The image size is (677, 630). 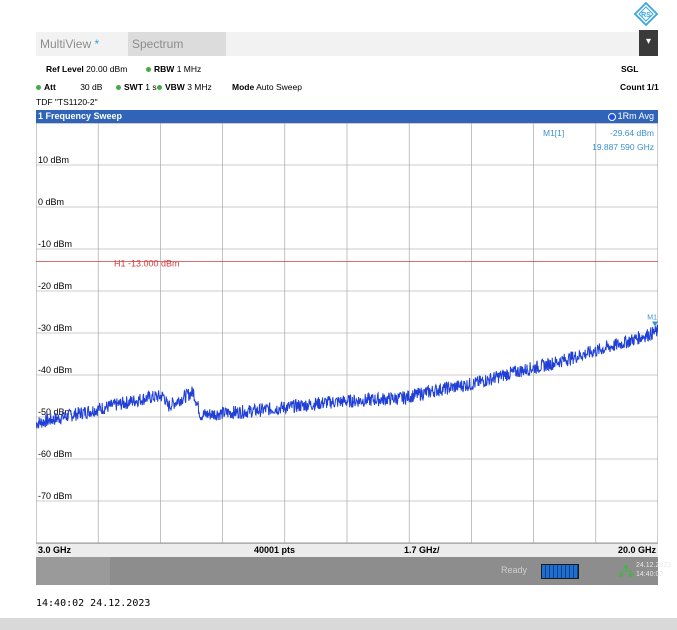 I want to click on rbw-value: 1 MHz, so click(x=189, y=69).